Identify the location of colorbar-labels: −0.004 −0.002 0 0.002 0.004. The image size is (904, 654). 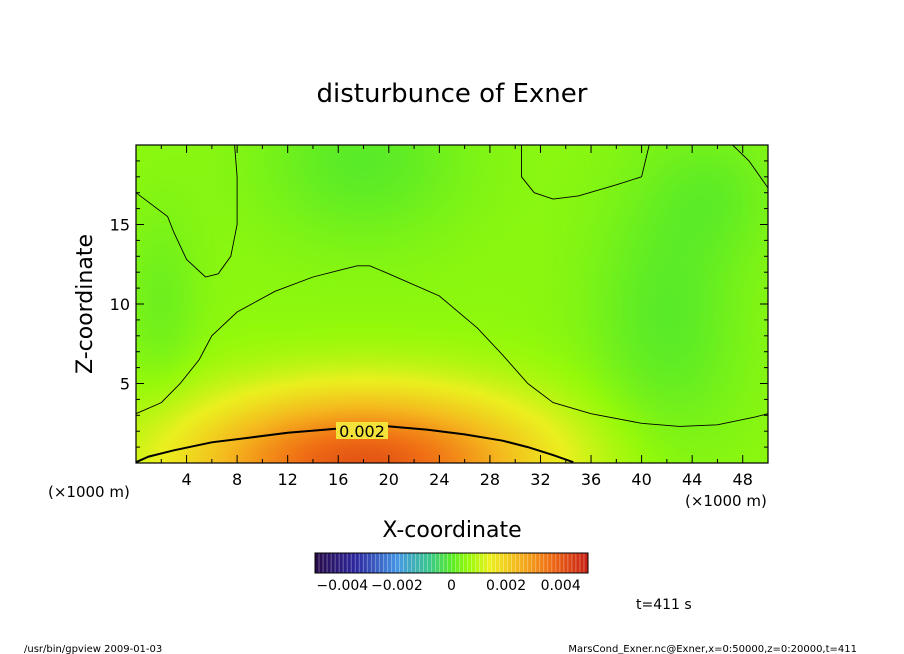
(448, 586).